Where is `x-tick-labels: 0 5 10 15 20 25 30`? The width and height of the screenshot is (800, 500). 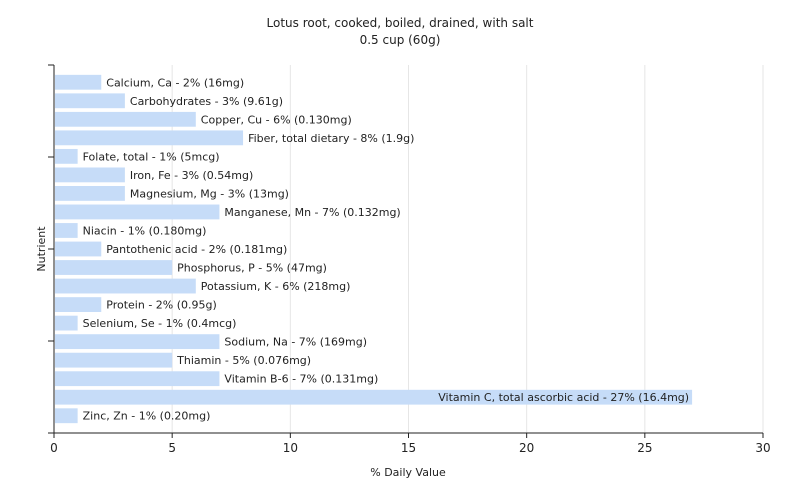 x-tick-labels: 0 5 10 15 20 25 30 is located at coordinates (410, 448).